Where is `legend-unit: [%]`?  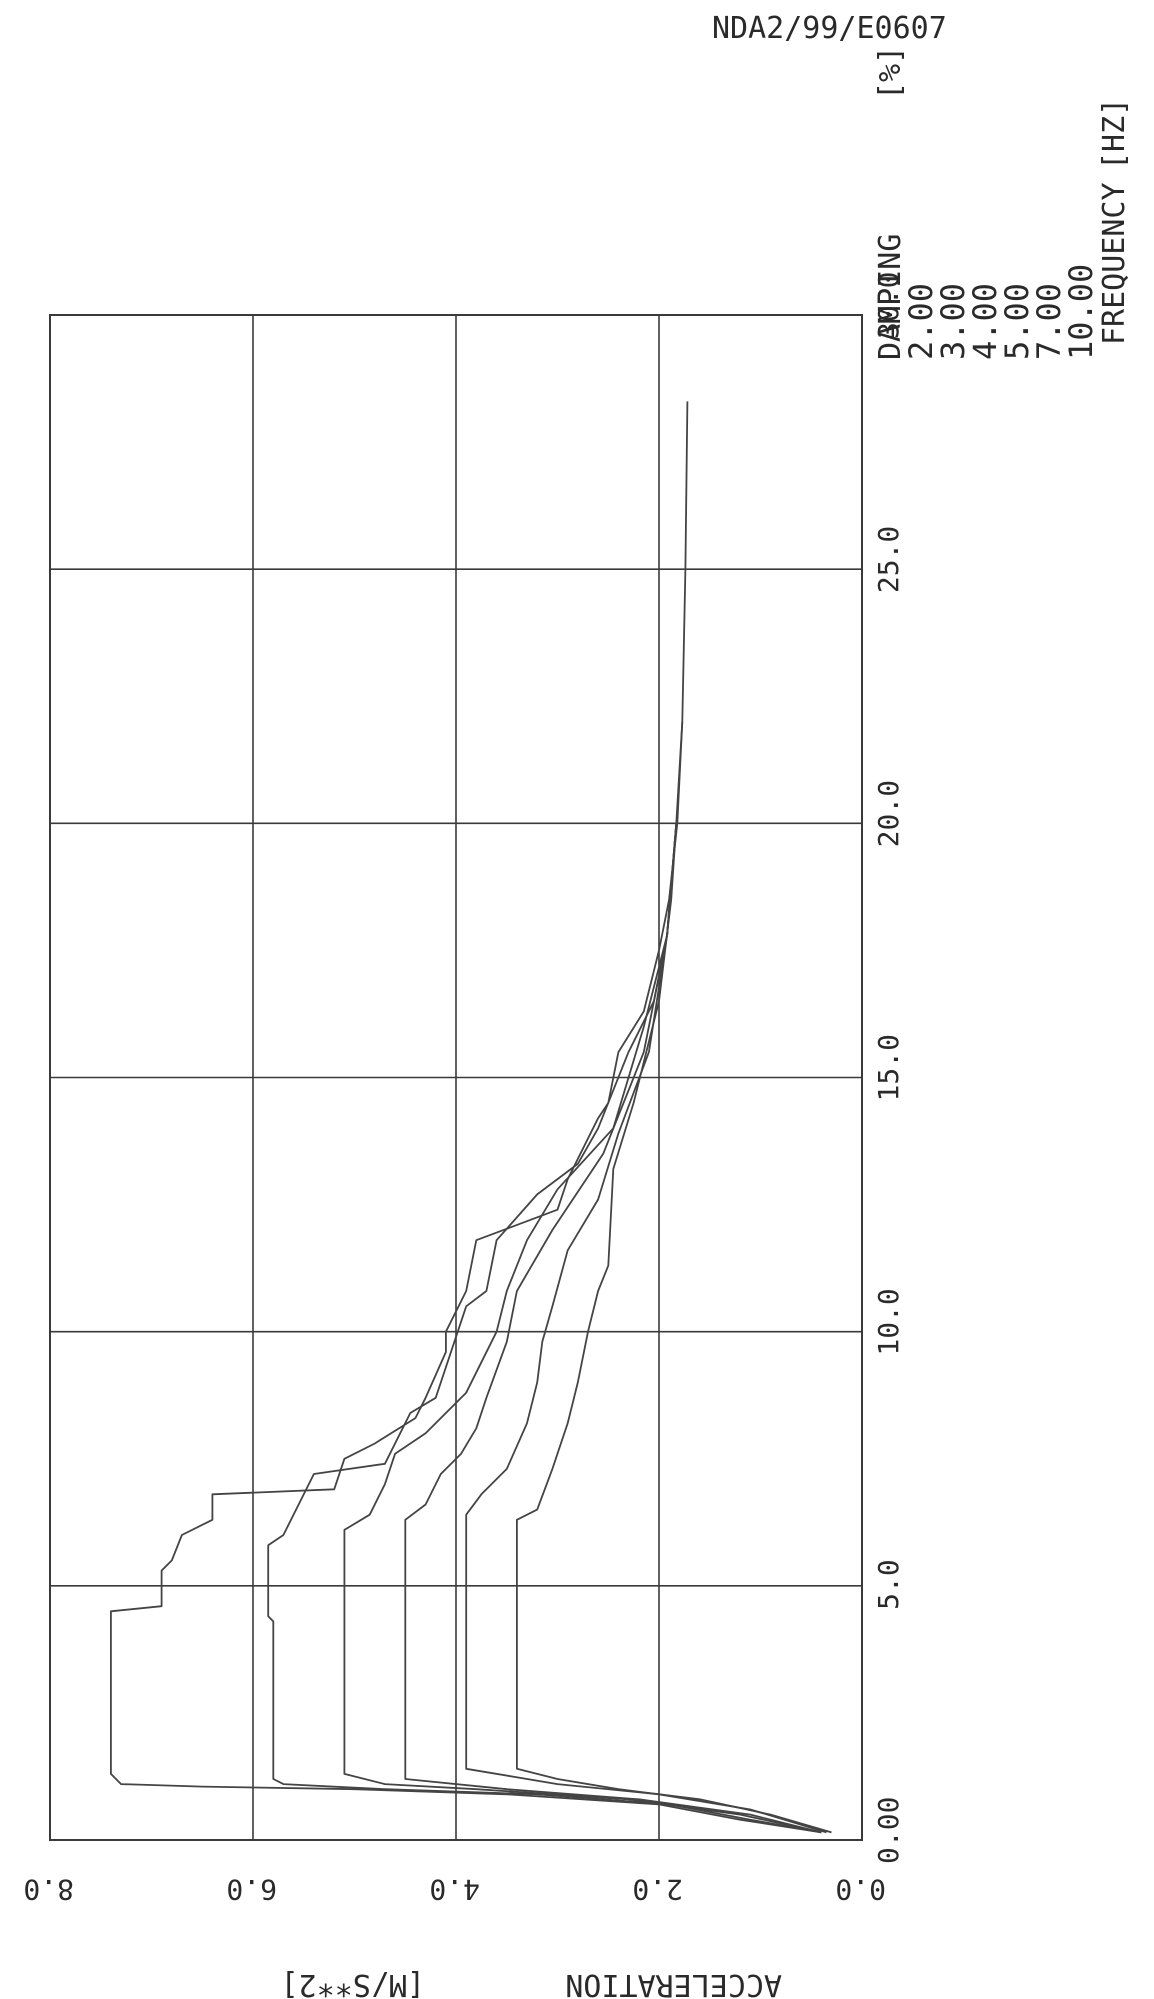 legend-unit: [%] is located at coordinates (890, 73).